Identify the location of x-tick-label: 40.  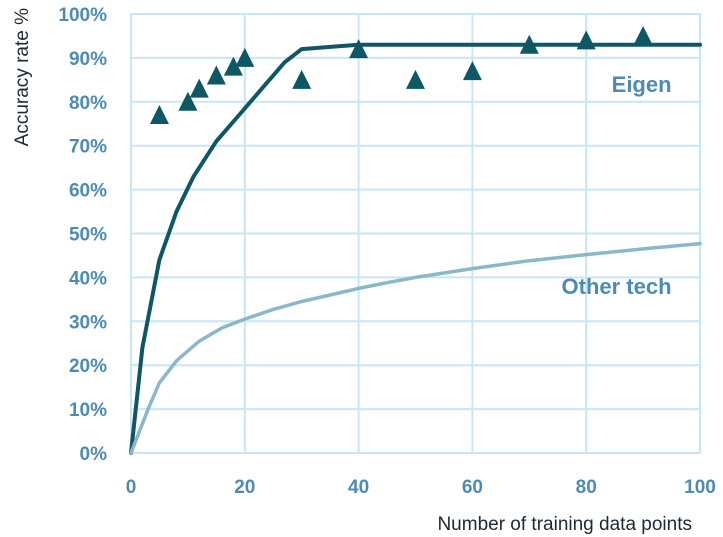
(358, 487).